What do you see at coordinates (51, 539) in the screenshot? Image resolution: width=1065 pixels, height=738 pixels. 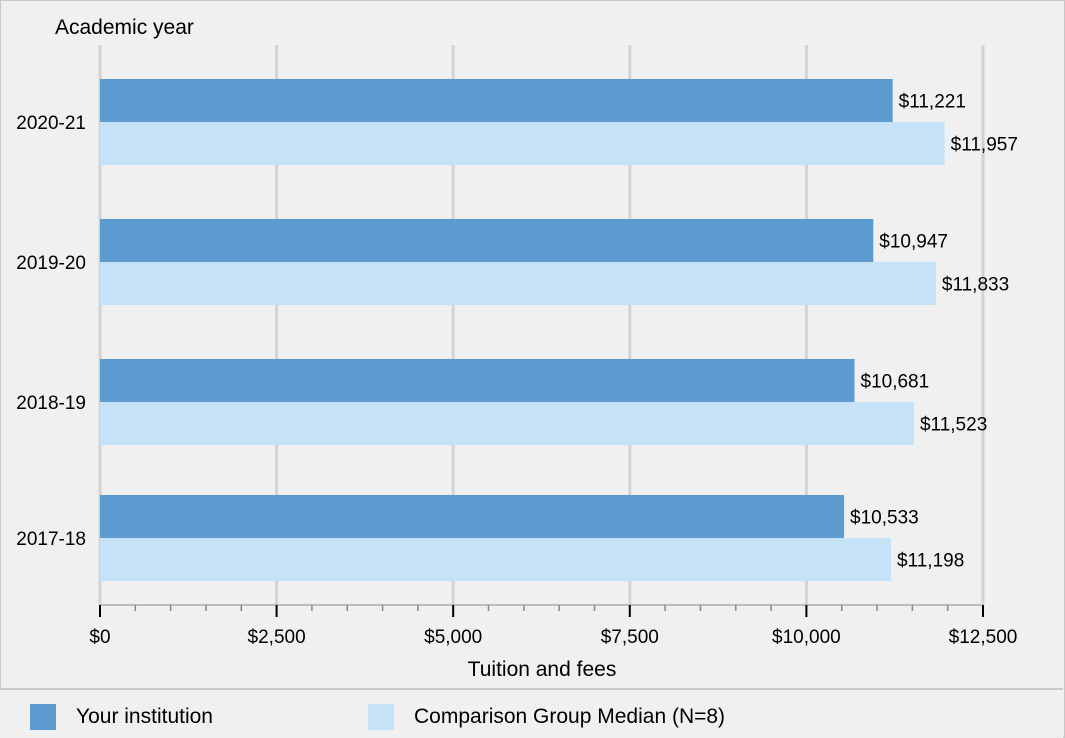 I see `category-label: 2017-18` at bounding box center [51, 539].